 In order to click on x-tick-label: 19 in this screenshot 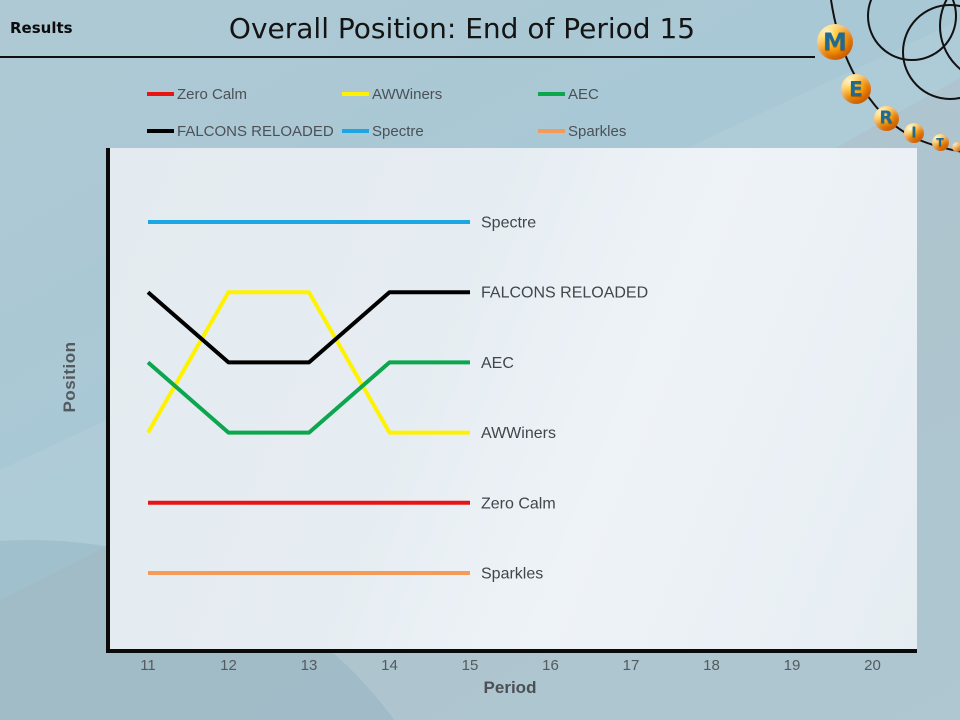, I will do `click(792, 665)`.